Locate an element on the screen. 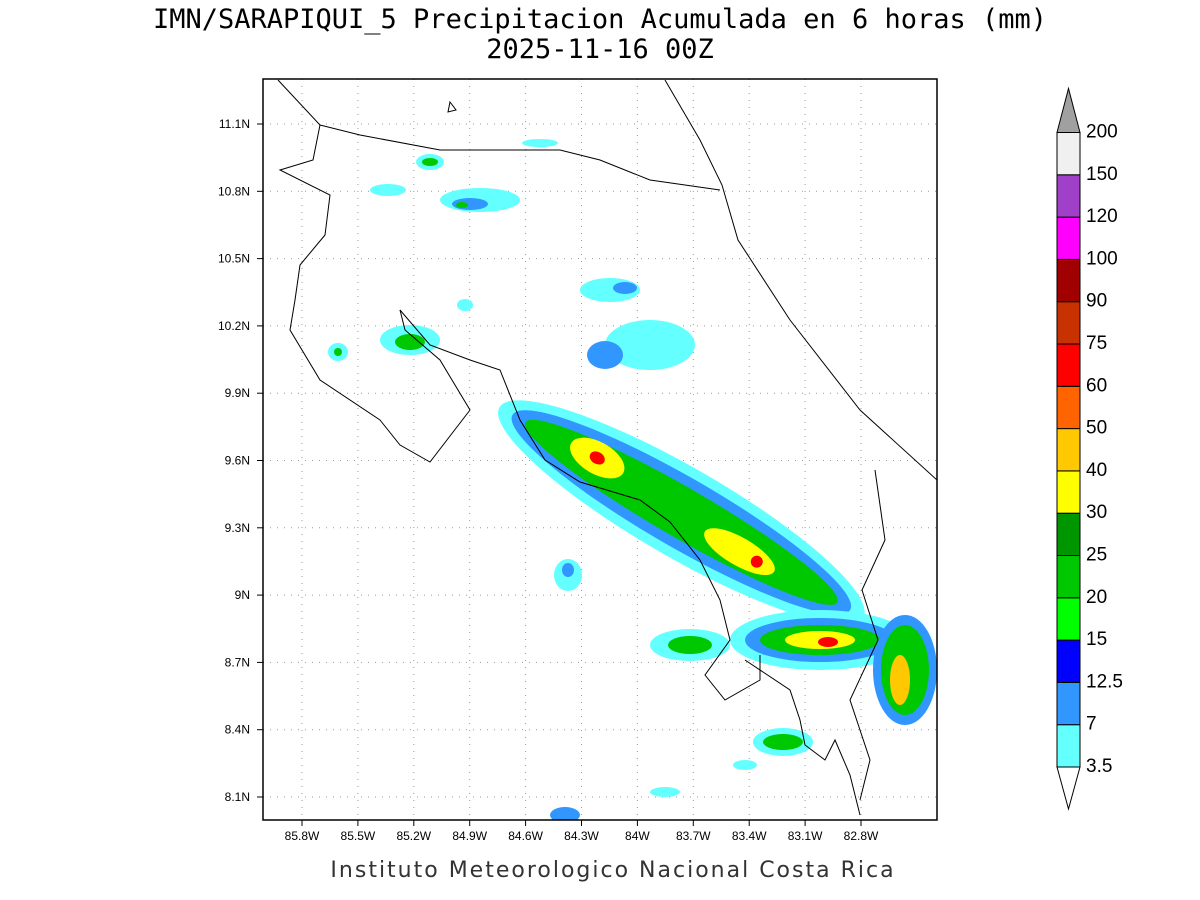 The height and width of the screenshot is (900, 1200). y-tick-label: 10.5N is located at coordinates (234, 259).